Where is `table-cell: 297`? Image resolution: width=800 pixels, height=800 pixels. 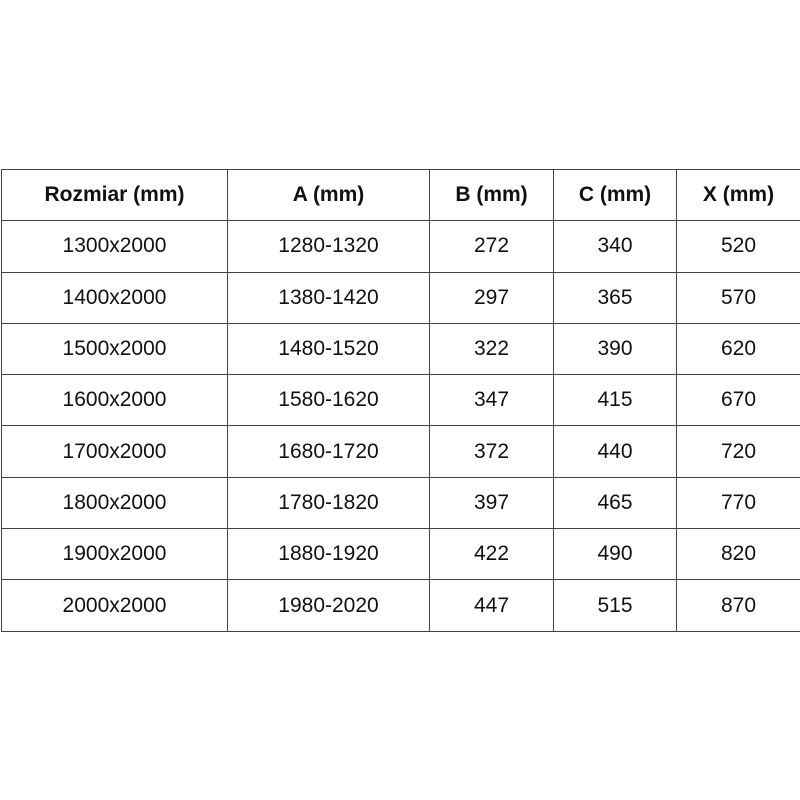 table-cell: 297 is located at coordinates (491, 297).